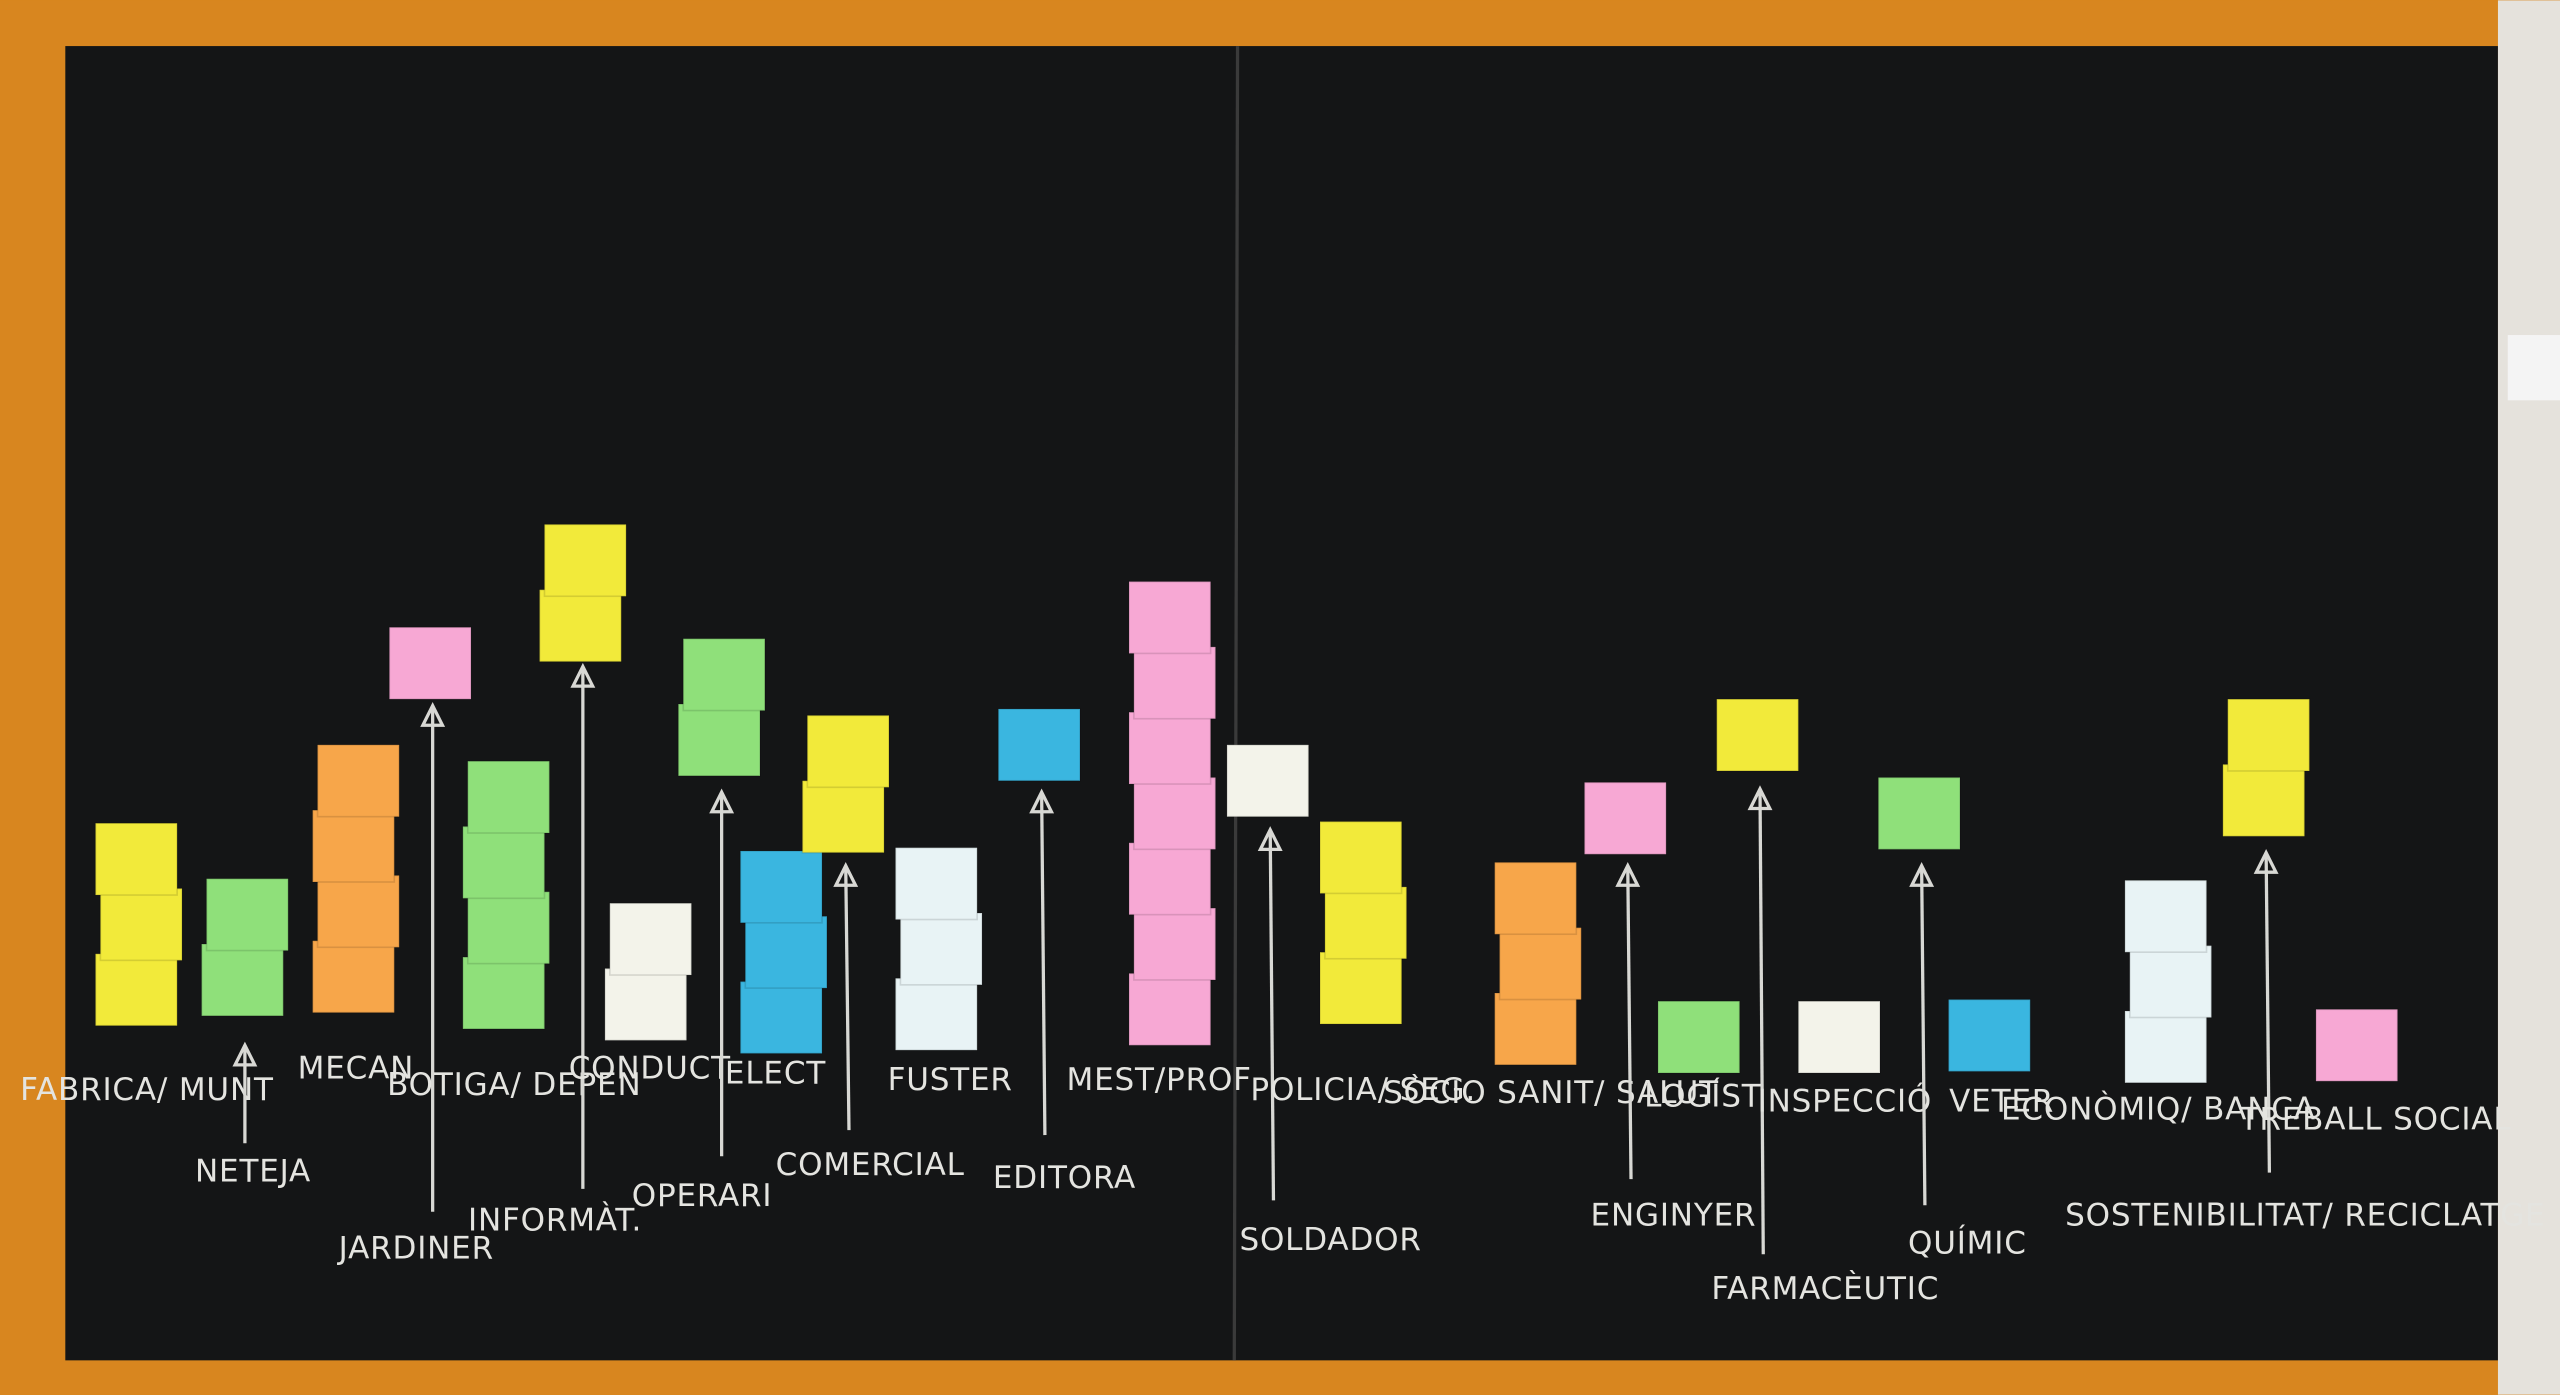 The height and width of the screenshot is (1395, 2560). Describe the element at coordinates (1967, 1242) in the screenshot. I see `category-label: QUÍMIC` at that location.